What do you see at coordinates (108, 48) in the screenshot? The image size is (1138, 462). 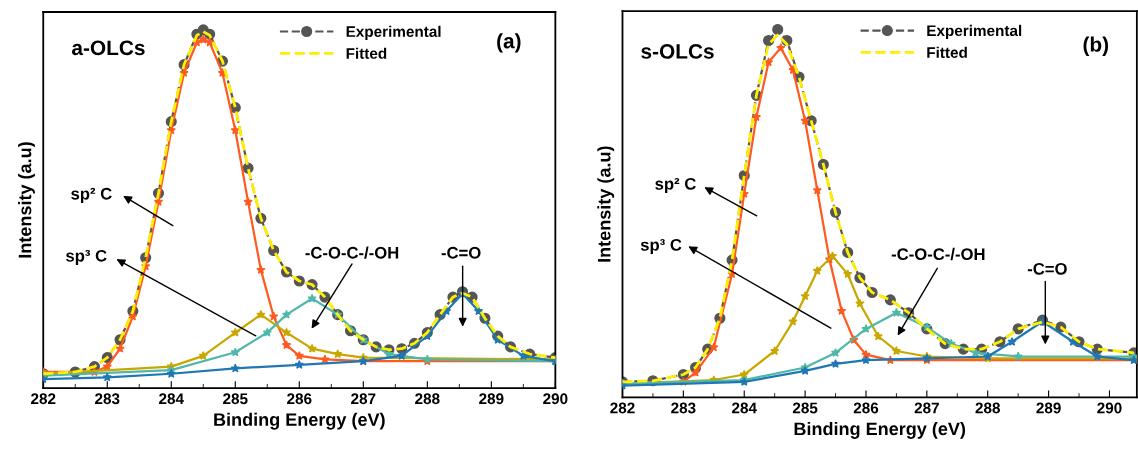 I see `annotation: a-OLCs` at bounding box center [108, 48].